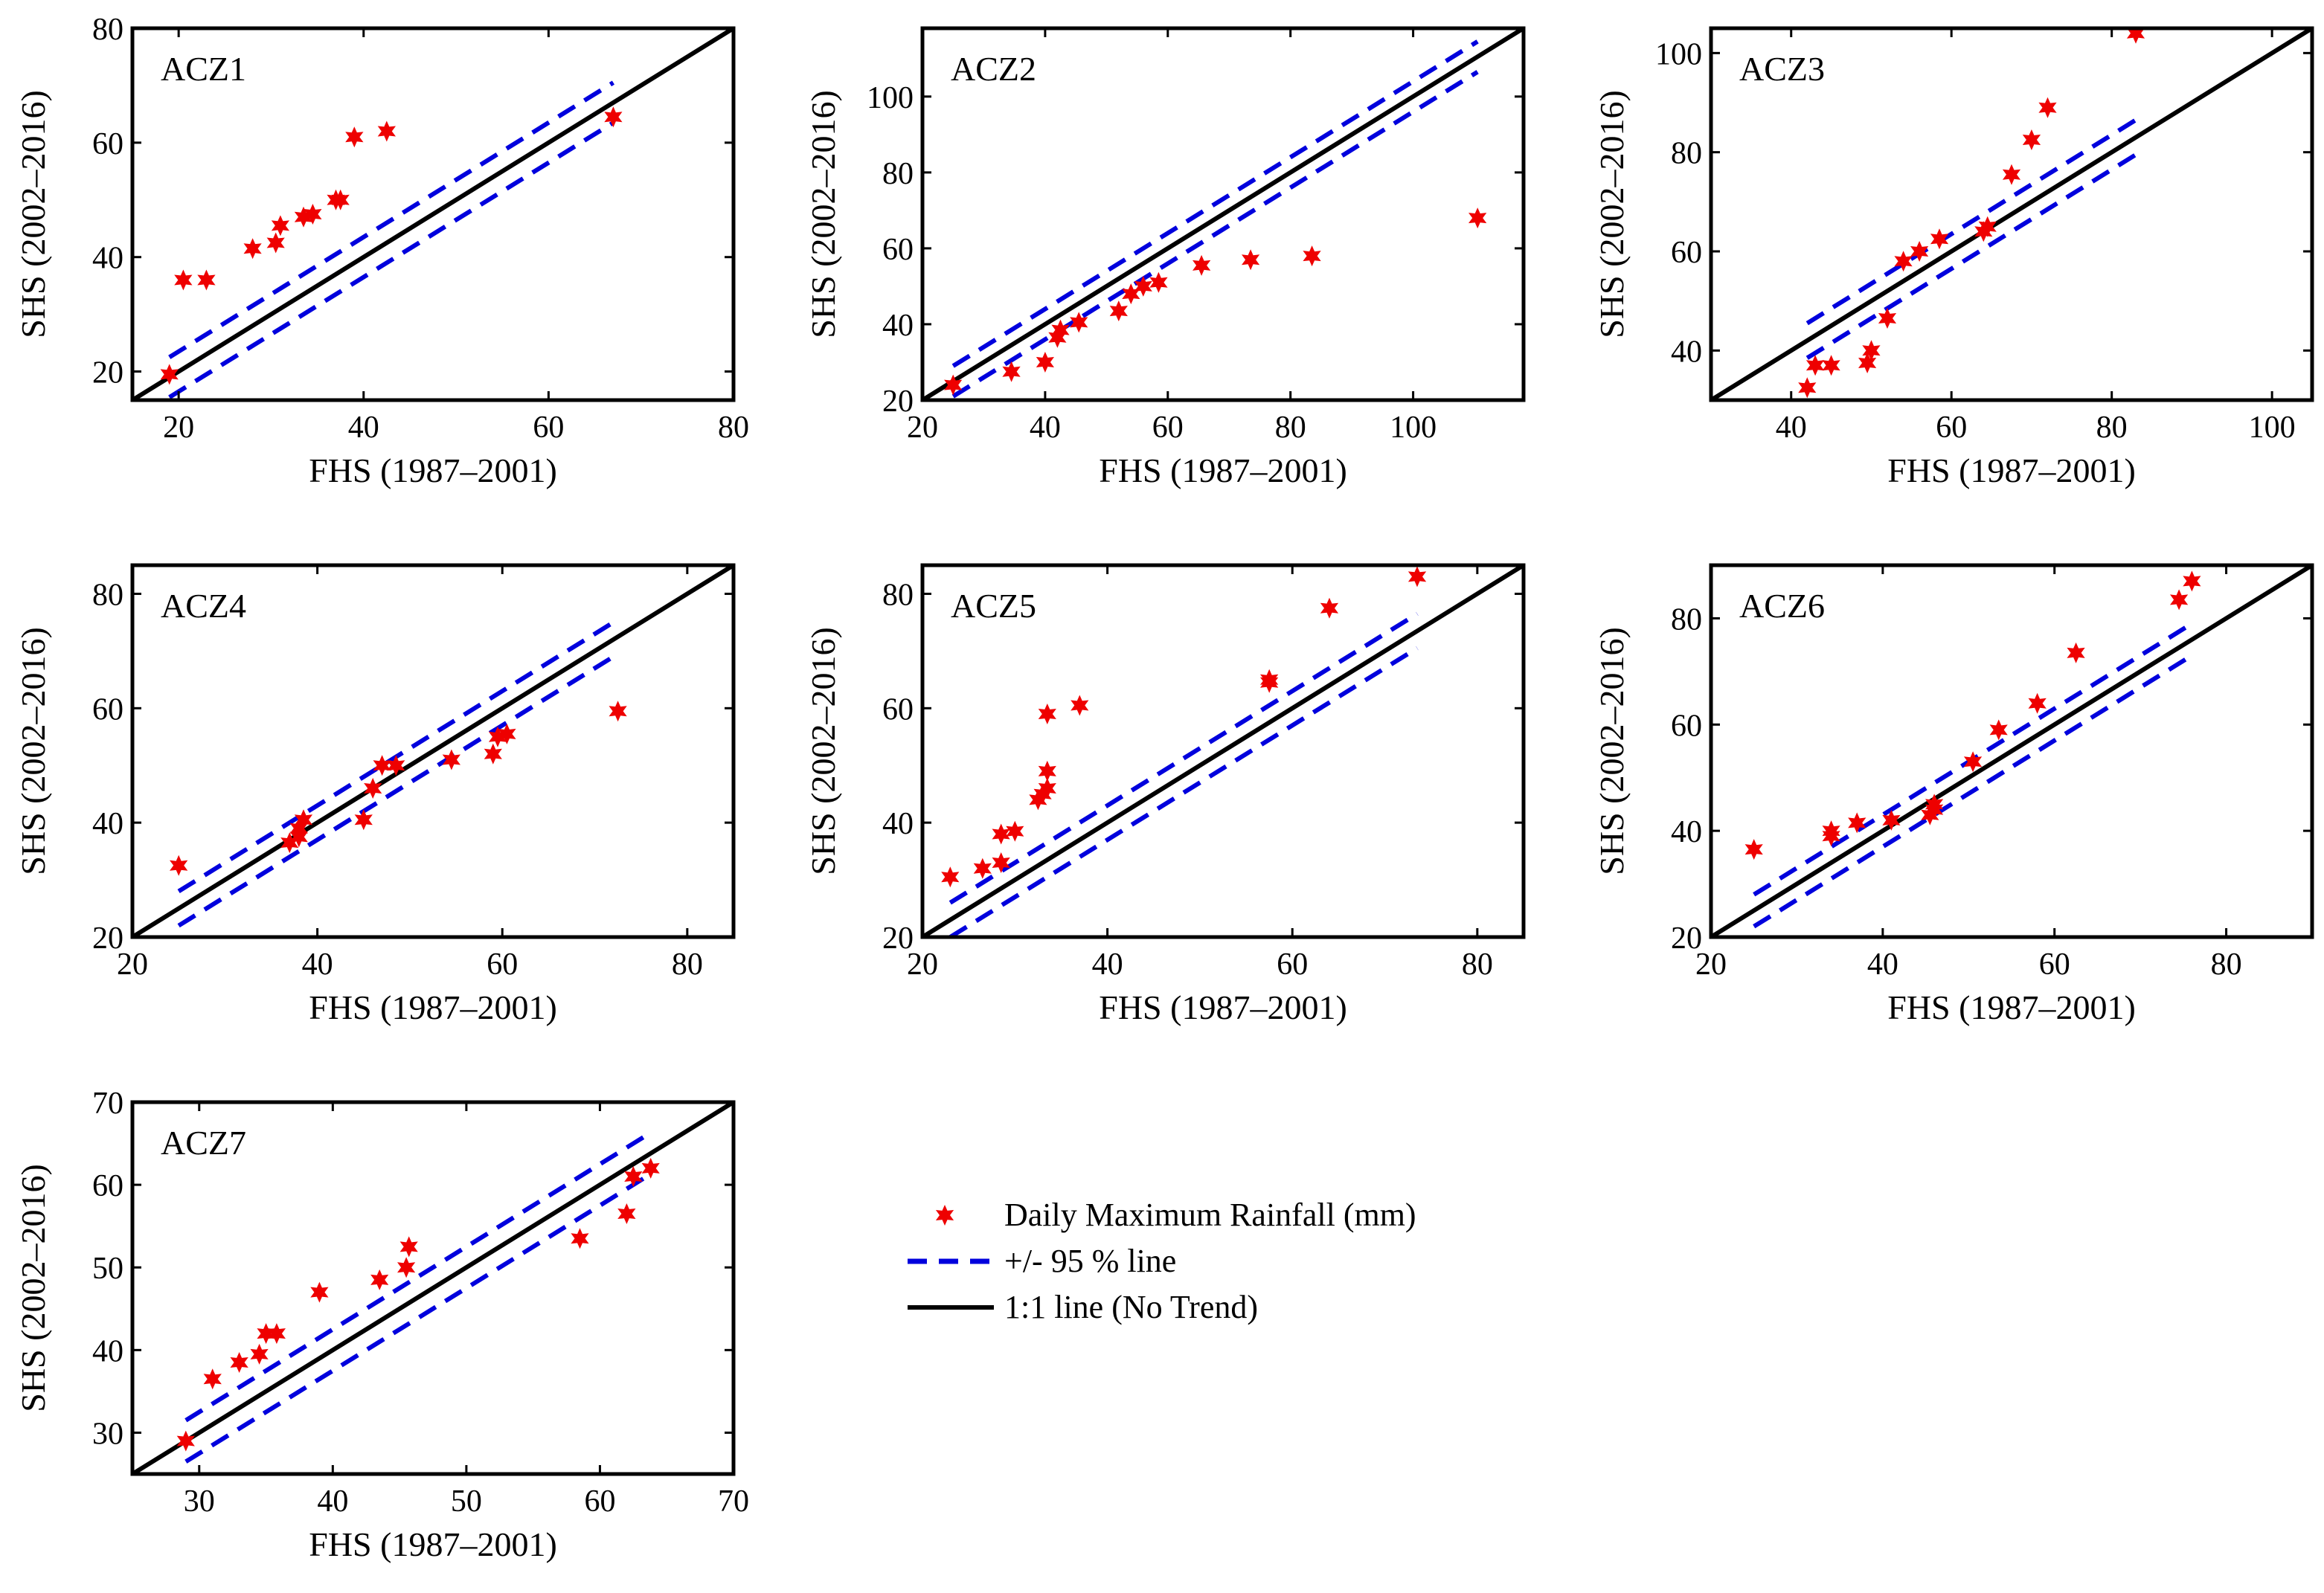 Image resolution: width=2324 pixels, height=1593 pixels. Describe the element at coordinates (1782, 606) in the screenshot. I see `panel-title: ACZ6` at that location.